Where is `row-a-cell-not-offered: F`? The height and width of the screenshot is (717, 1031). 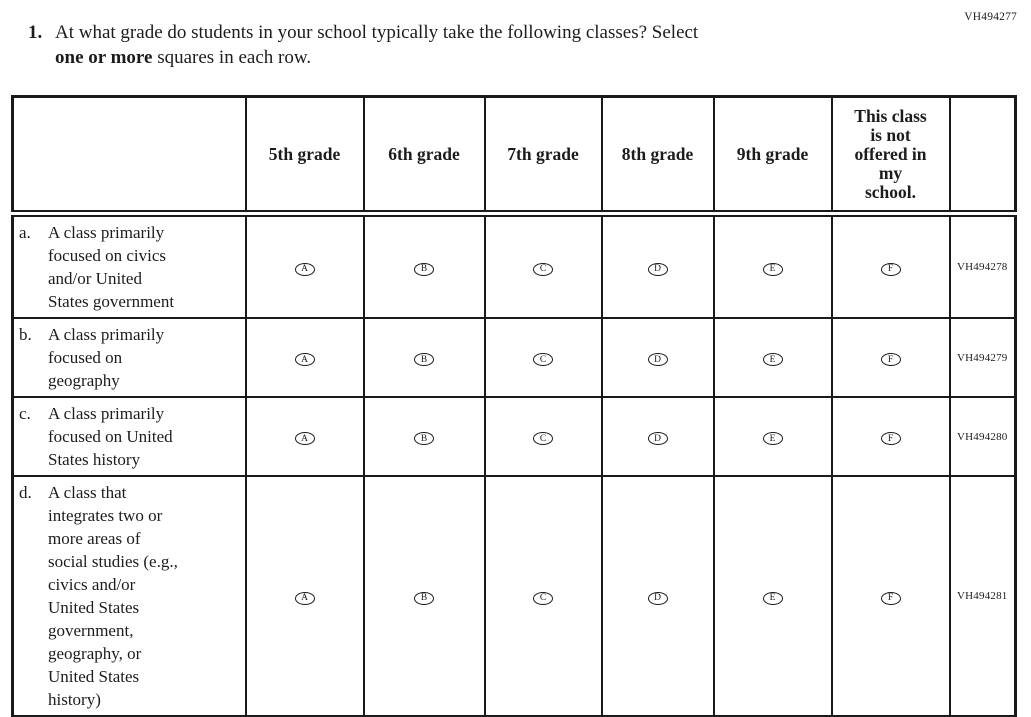 row-a-cell-not-offered: F is located at coordinates (890, 265).